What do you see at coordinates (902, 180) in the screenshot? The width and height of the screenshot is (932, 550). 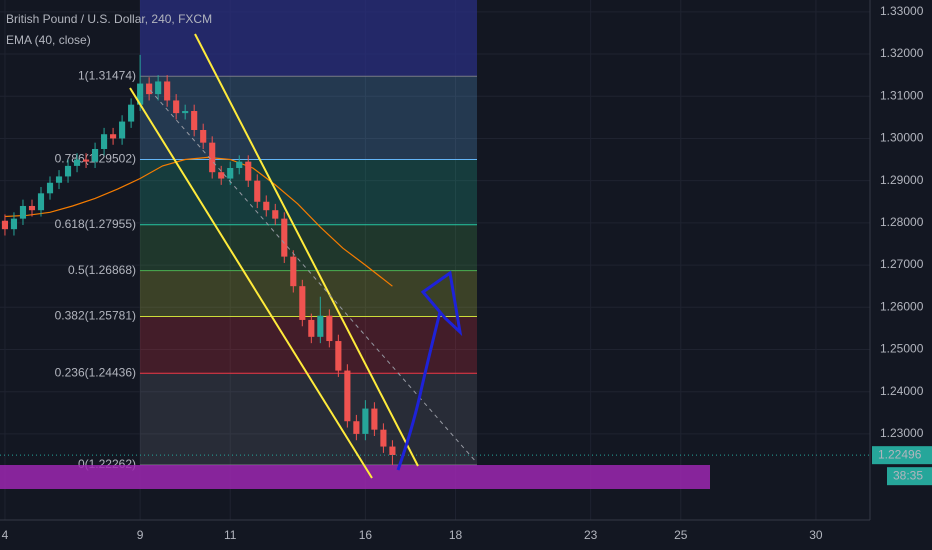 I see `y-tick-label: 1.29000` at bounding box center [902, 180].